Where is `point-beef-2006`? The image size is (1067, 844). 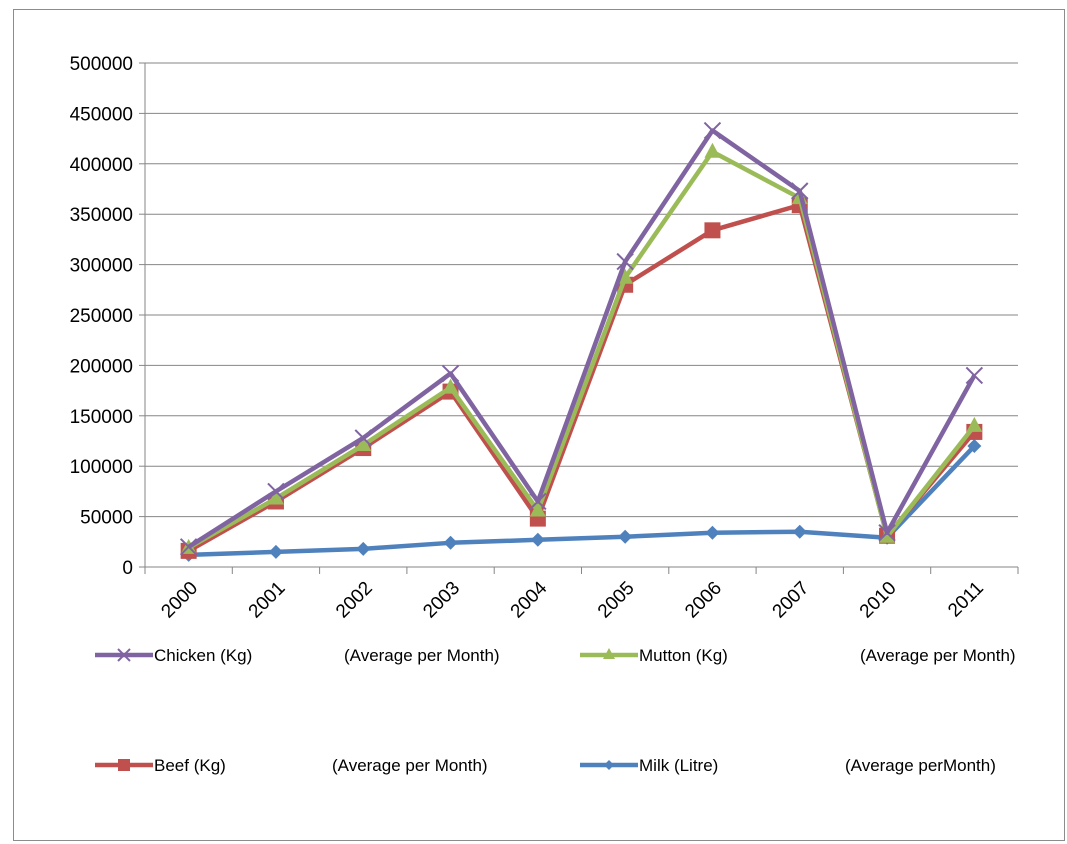
point-beef-2006 is located at coordinates (712, 230).